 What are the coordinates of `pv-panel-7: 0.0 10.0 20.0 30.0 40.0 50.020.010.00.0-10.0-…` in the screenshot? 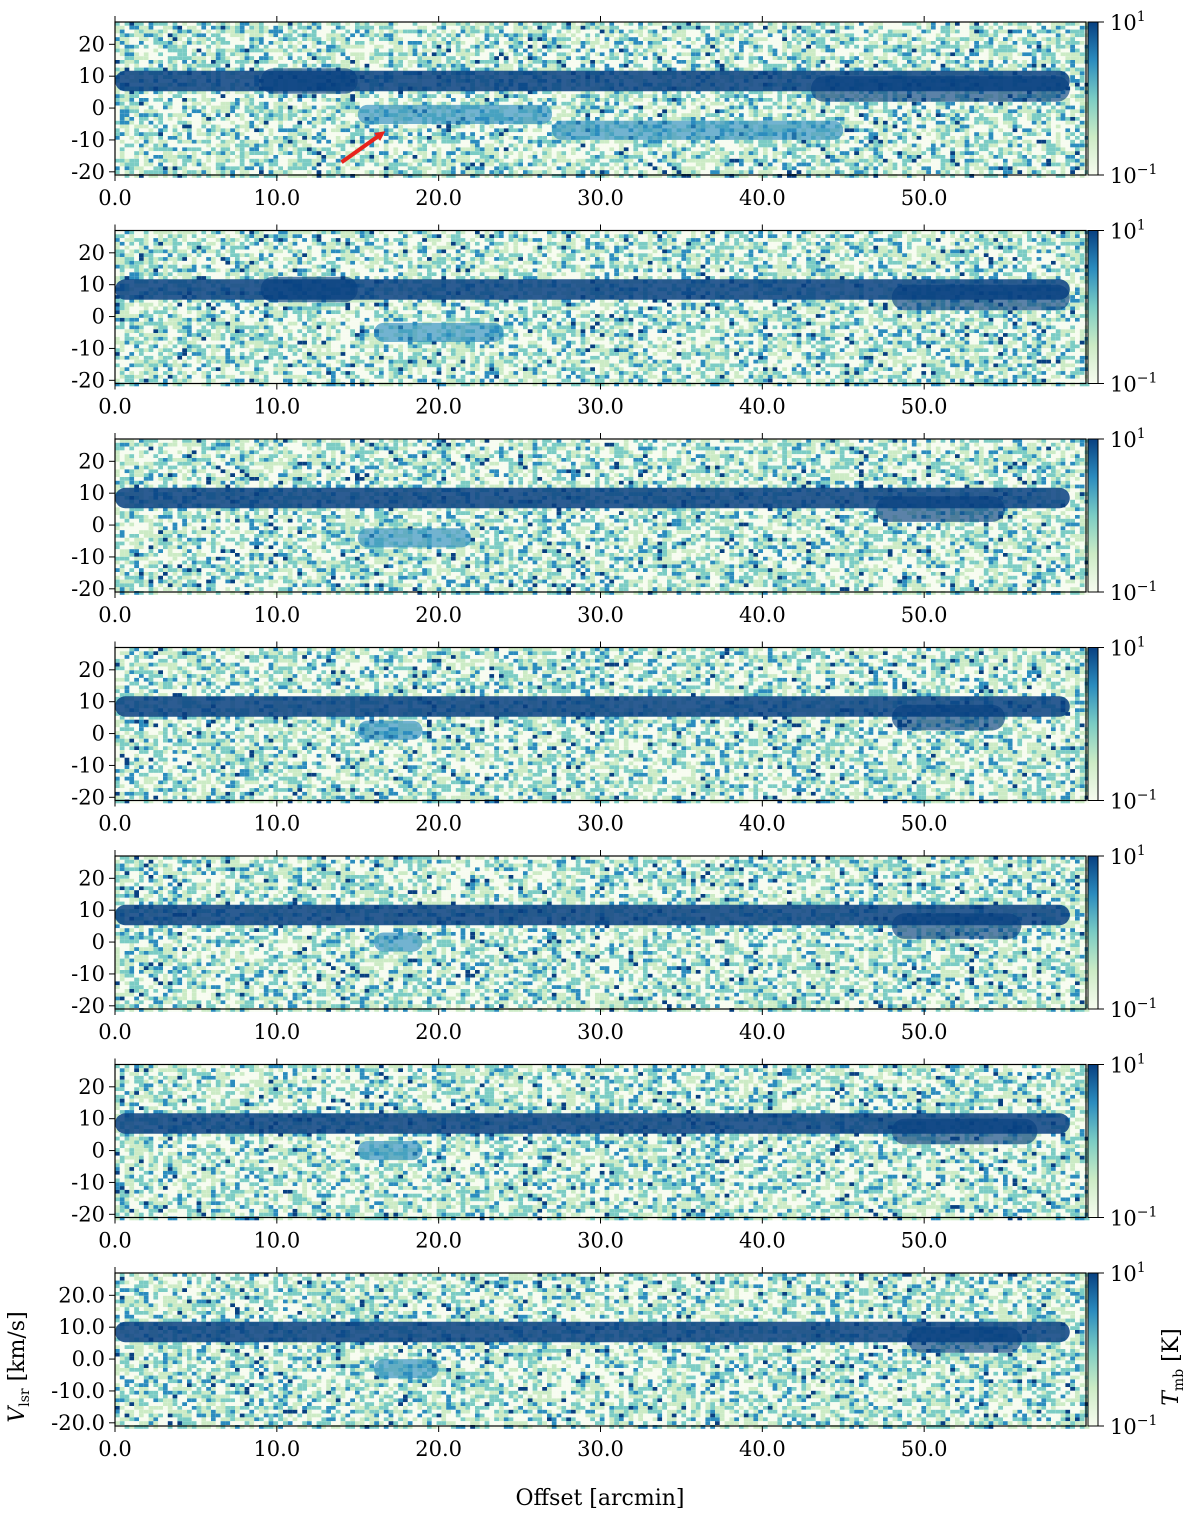 It's located at (604, 1360).